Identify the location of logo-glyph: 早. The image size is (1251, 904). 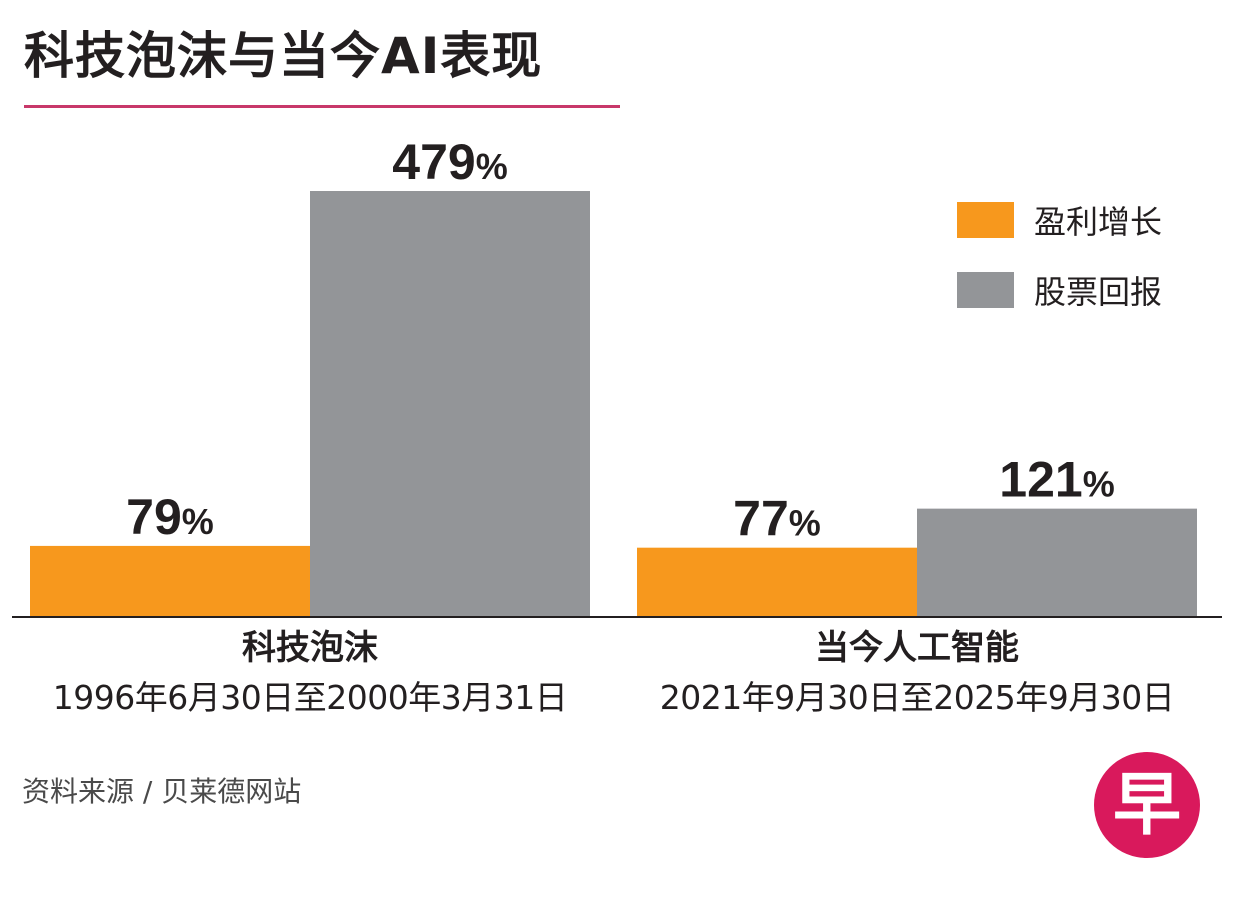
(1146, 805).